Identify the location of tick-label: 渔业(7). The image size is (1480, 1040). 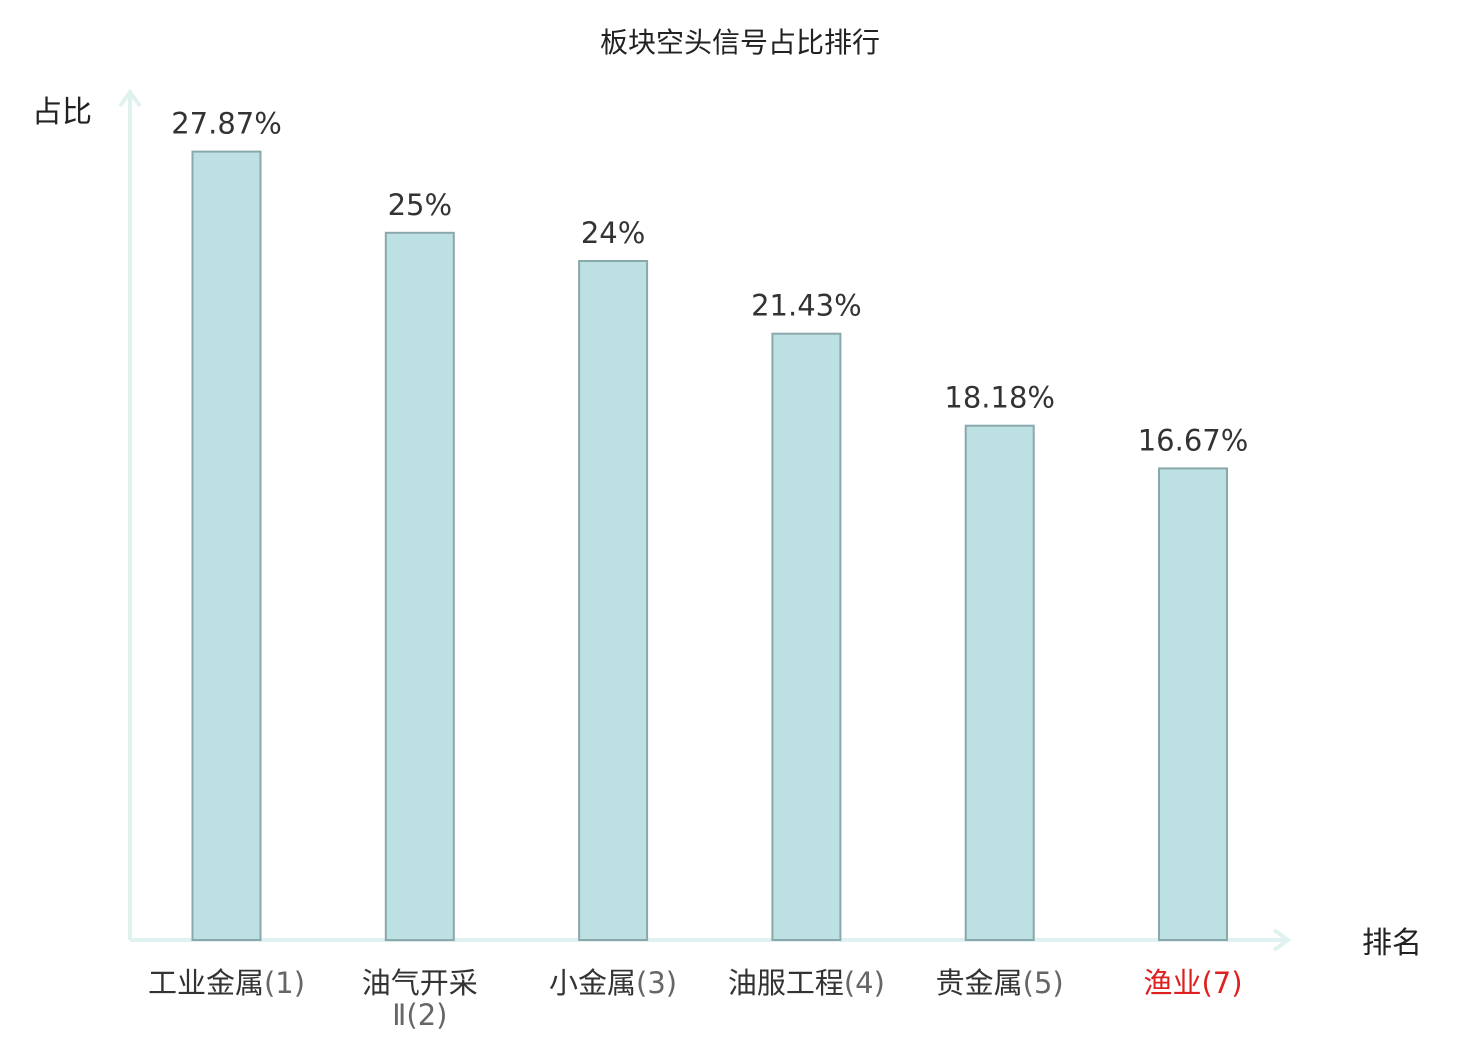
(1192, 983).